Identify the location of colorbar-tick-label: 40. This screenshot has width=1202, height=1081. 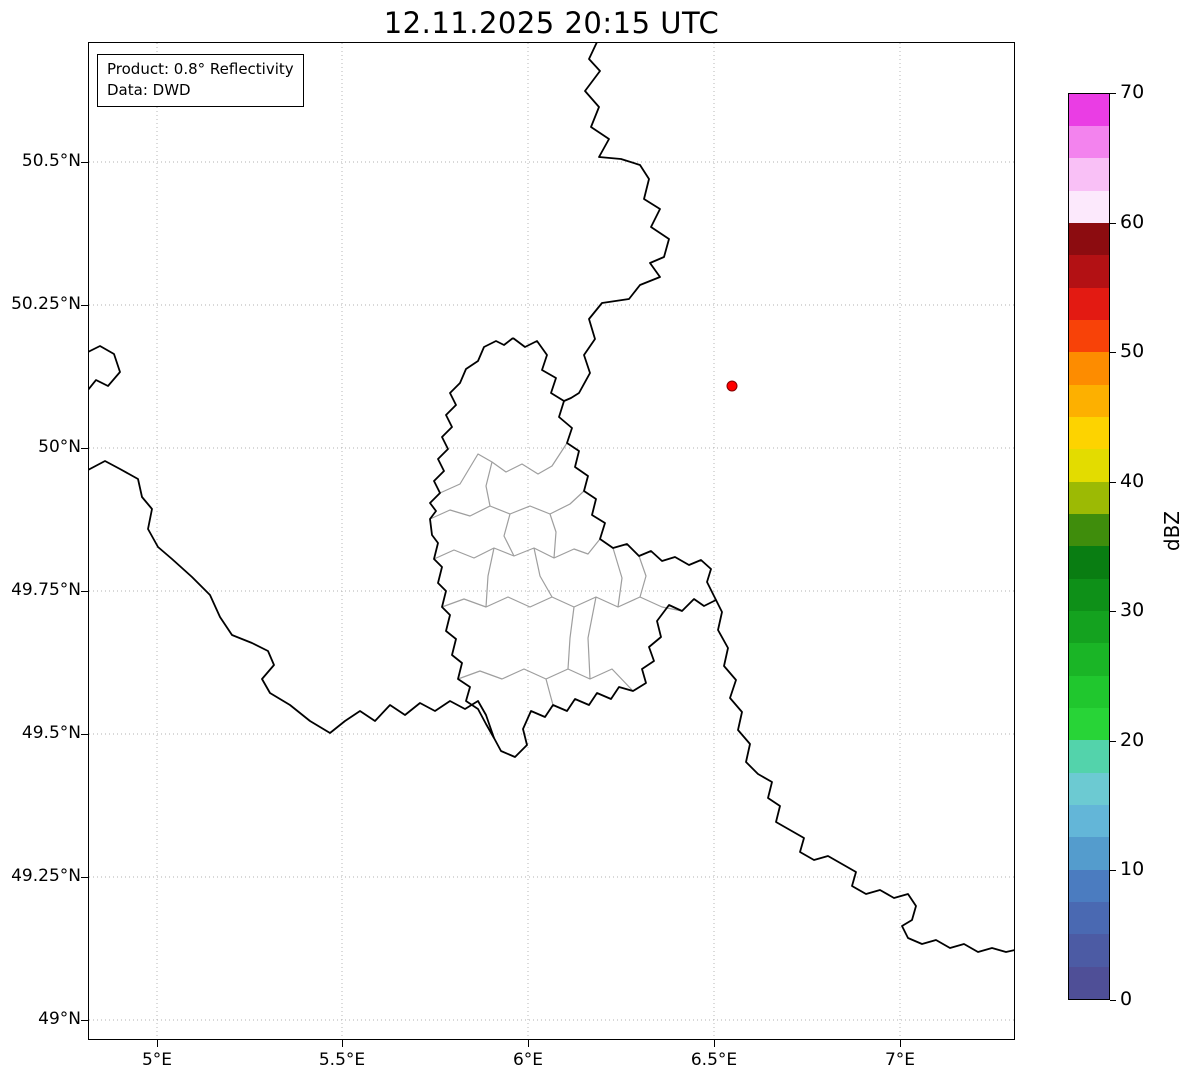
(1132, 481).